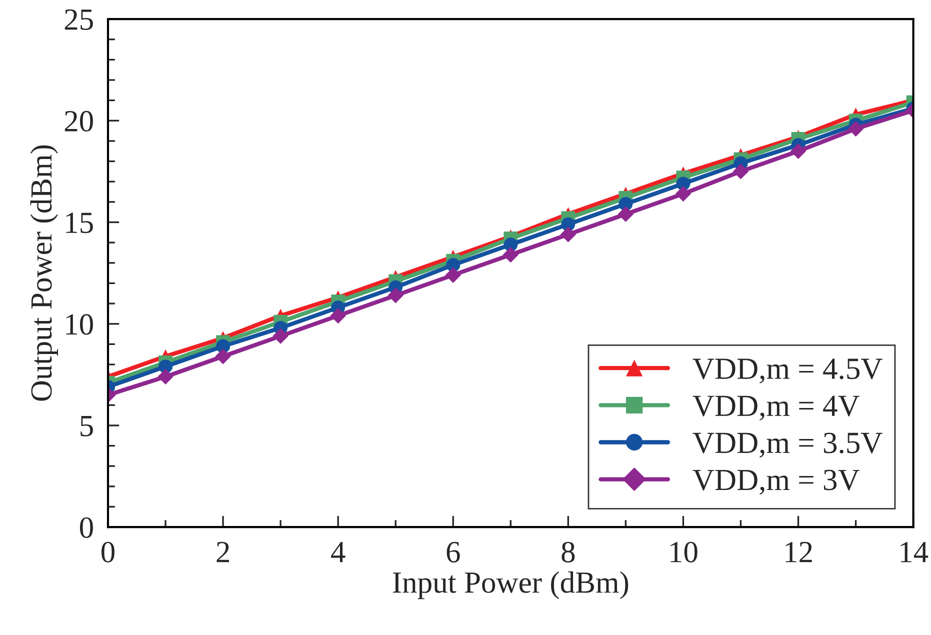 The height and width of the screenshot is (635, 931). Describe the element at coordinates (338, 552) in the screenshot. I see `x-tick-label: 4` at that location.